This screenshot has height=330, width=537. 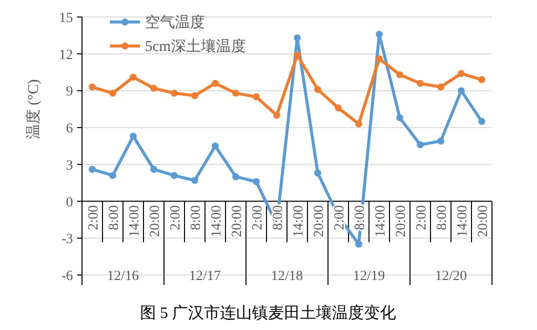 I want to click on text: 图 5 广汉市连山镇麦田土壤温度变化, so click(x=268, y=313).